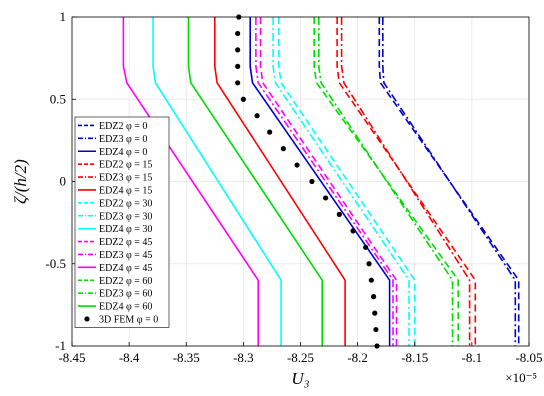 This screenshot has height=396, width=544. I want to click on x-tick-label: -8.15, so click(414, 357).